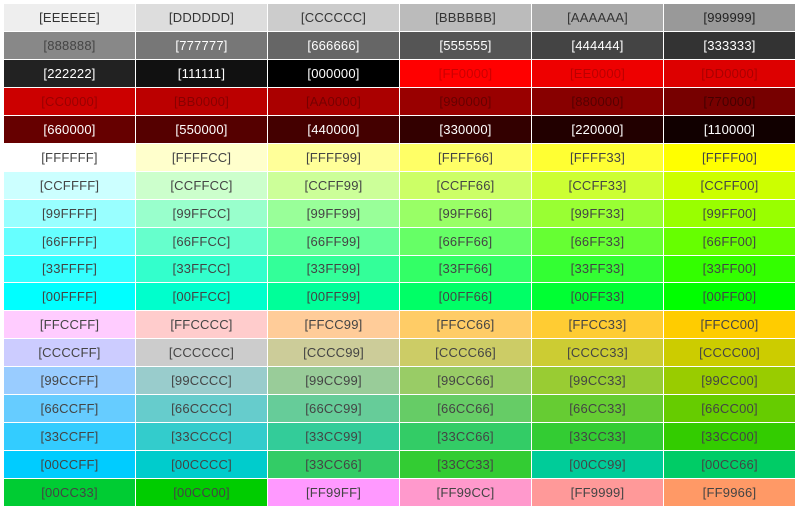  Describe the element at coordinates (333, 381) in the screenshot. I see `color-swatch: [99CC99]` at that location.